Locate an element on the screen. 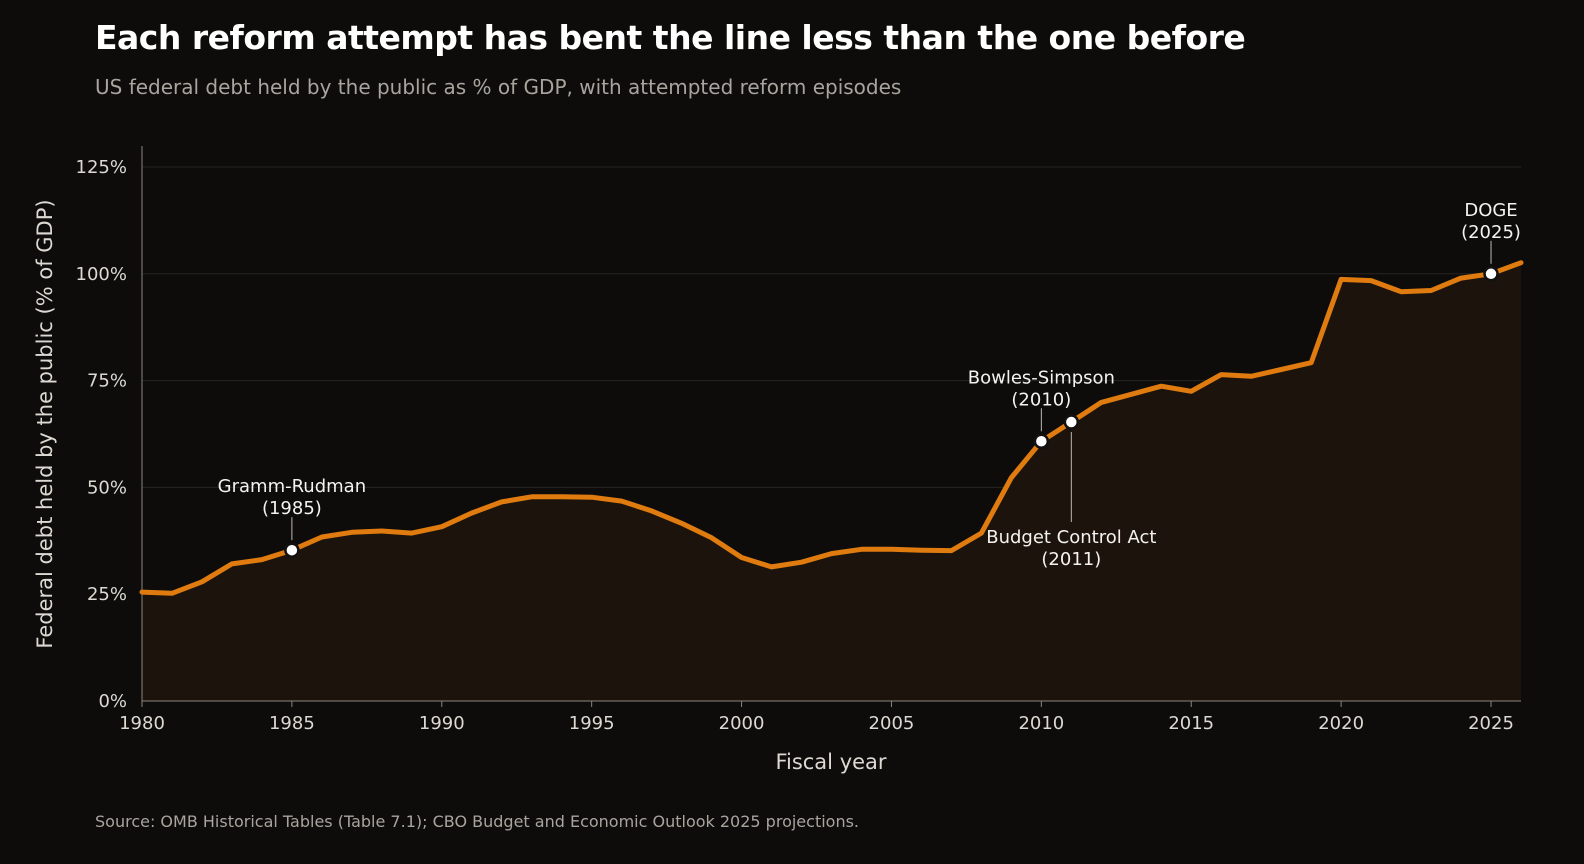  y-axis-ticks: 0% 25% 50% 75% 100% 125% is located at coordinates (101, 434).